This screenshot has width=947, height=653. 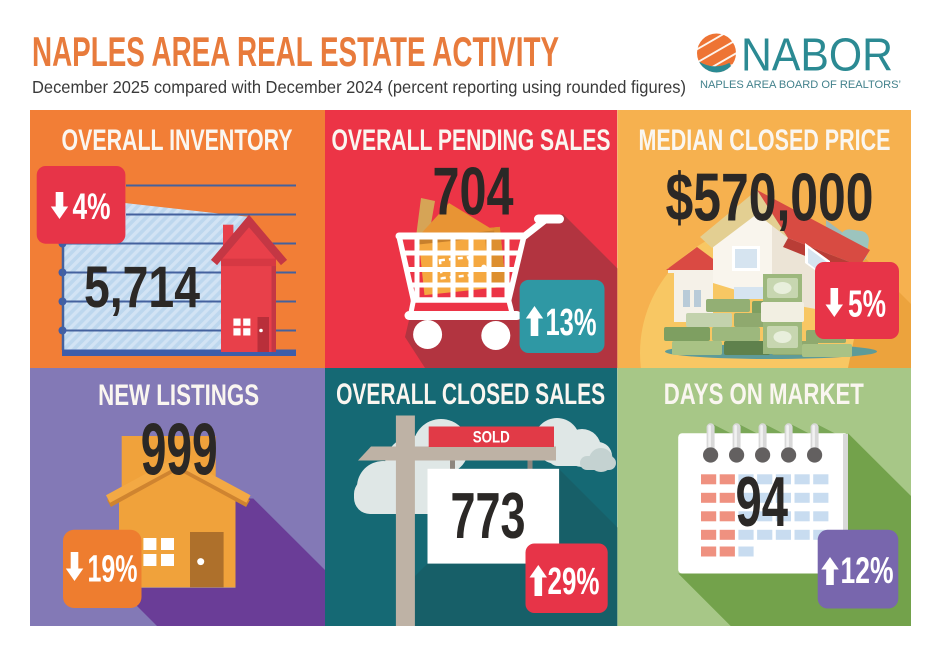 What do you see at coordinates (762, 501) in the screenshot?
I see `svg-text: 94` at bounding box center [762, 501].